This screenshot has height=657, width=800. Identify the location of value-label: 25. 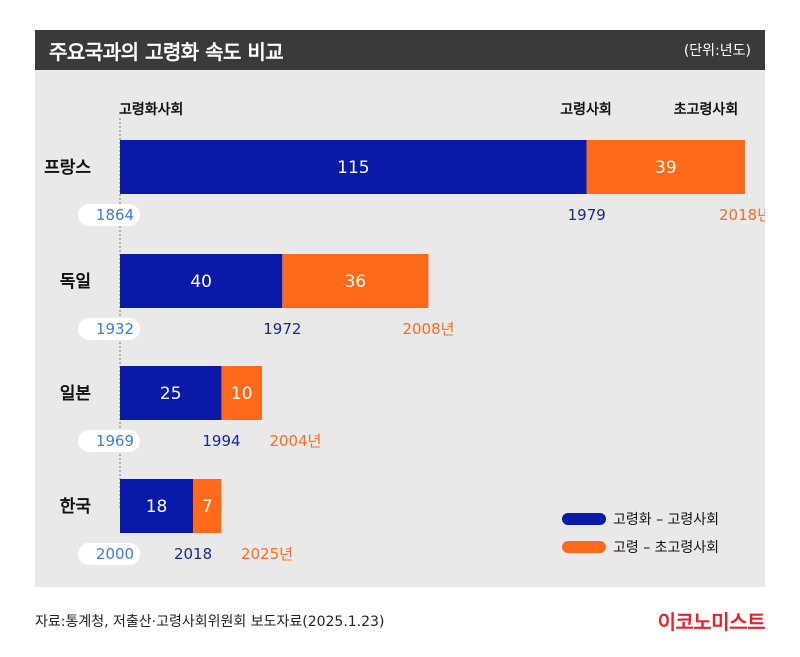
(171, 394).